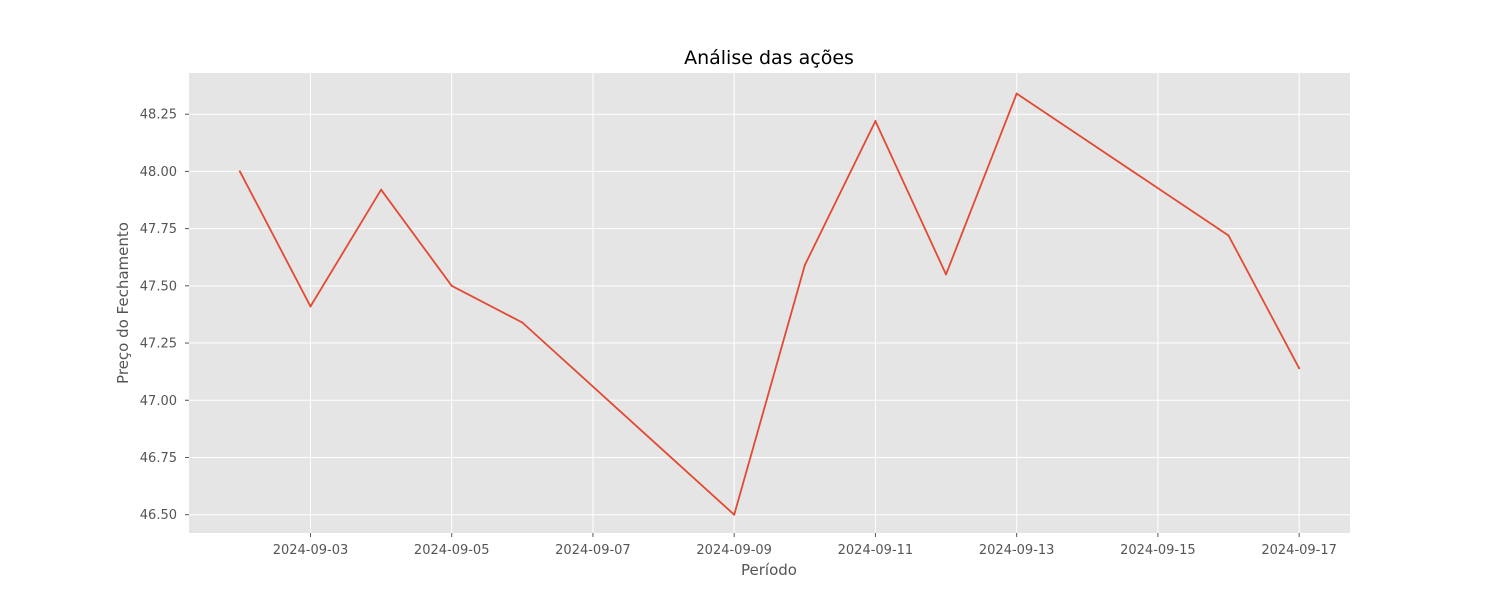 The width and height of the screenshot is (1500, 600). I want to click on y-tick-label: 48.00, so click(158, 172).